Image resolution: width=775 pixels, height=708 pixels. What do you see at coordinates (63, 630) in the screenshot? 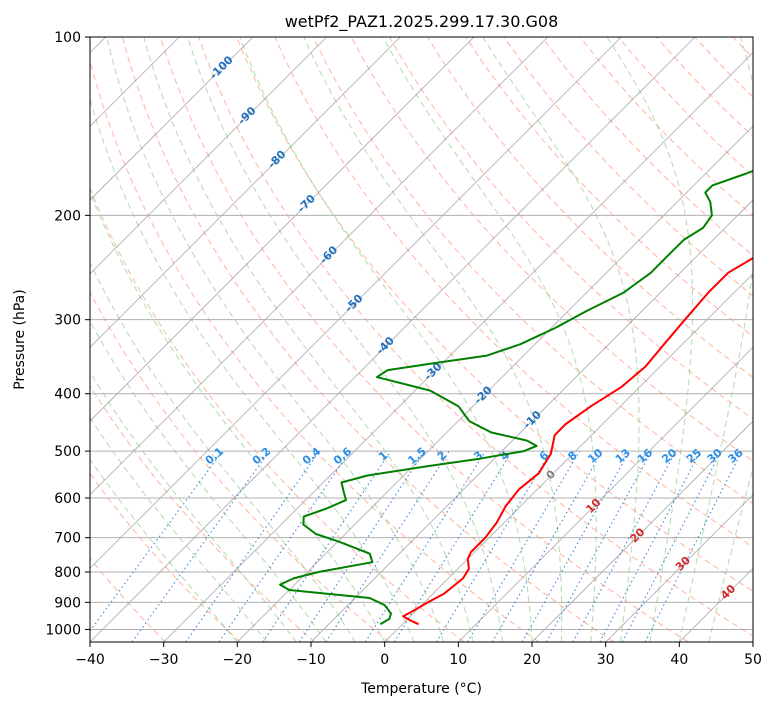
I see `y-tick-label: 1000` at bounding box center [63, 630].